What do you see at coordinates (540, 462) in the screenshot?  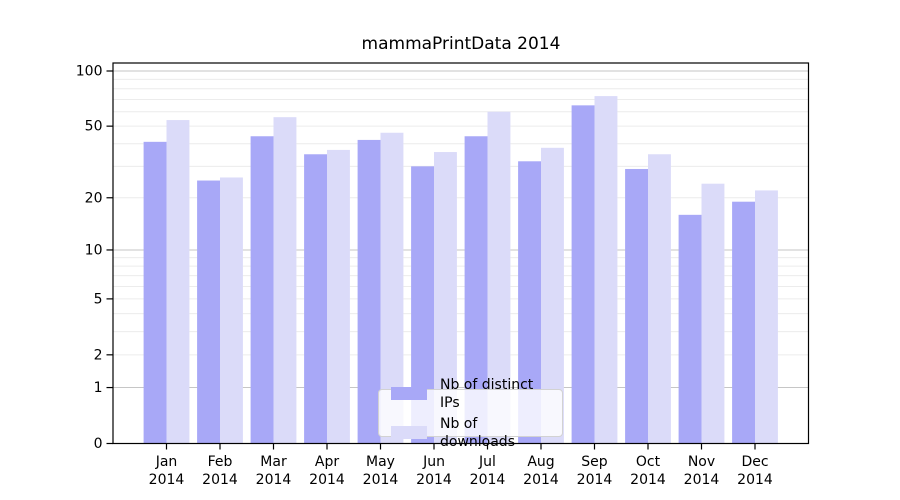 I see `x-tick-label-month: Aug` at bounding box center [540, 462].